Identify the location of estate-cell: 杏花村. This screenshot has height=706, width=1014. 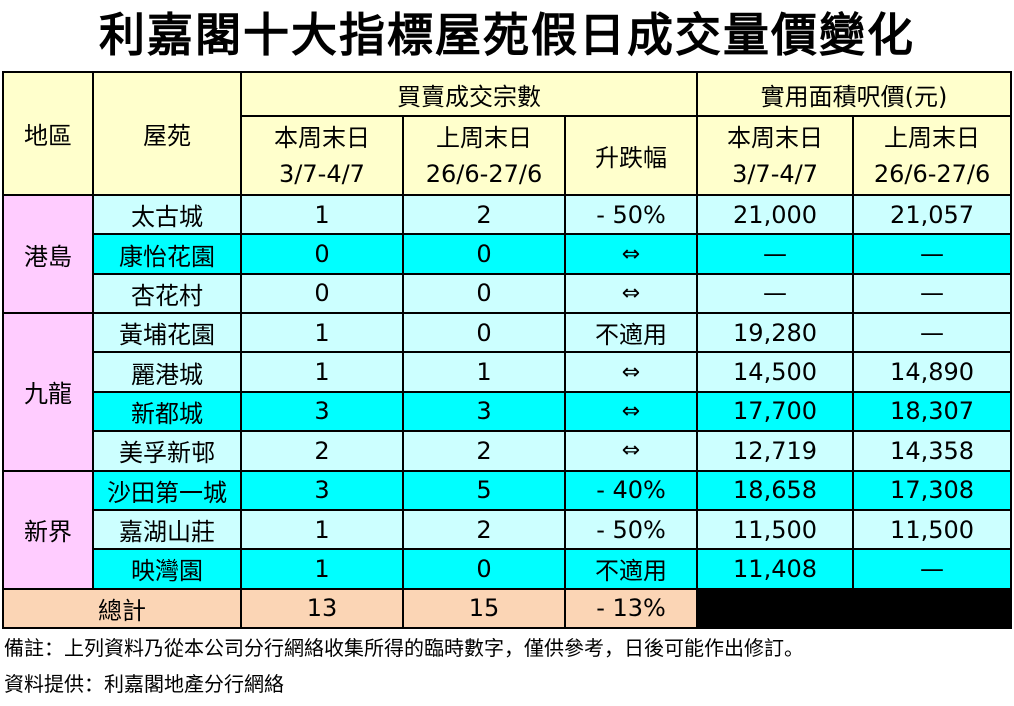
(167, 293).